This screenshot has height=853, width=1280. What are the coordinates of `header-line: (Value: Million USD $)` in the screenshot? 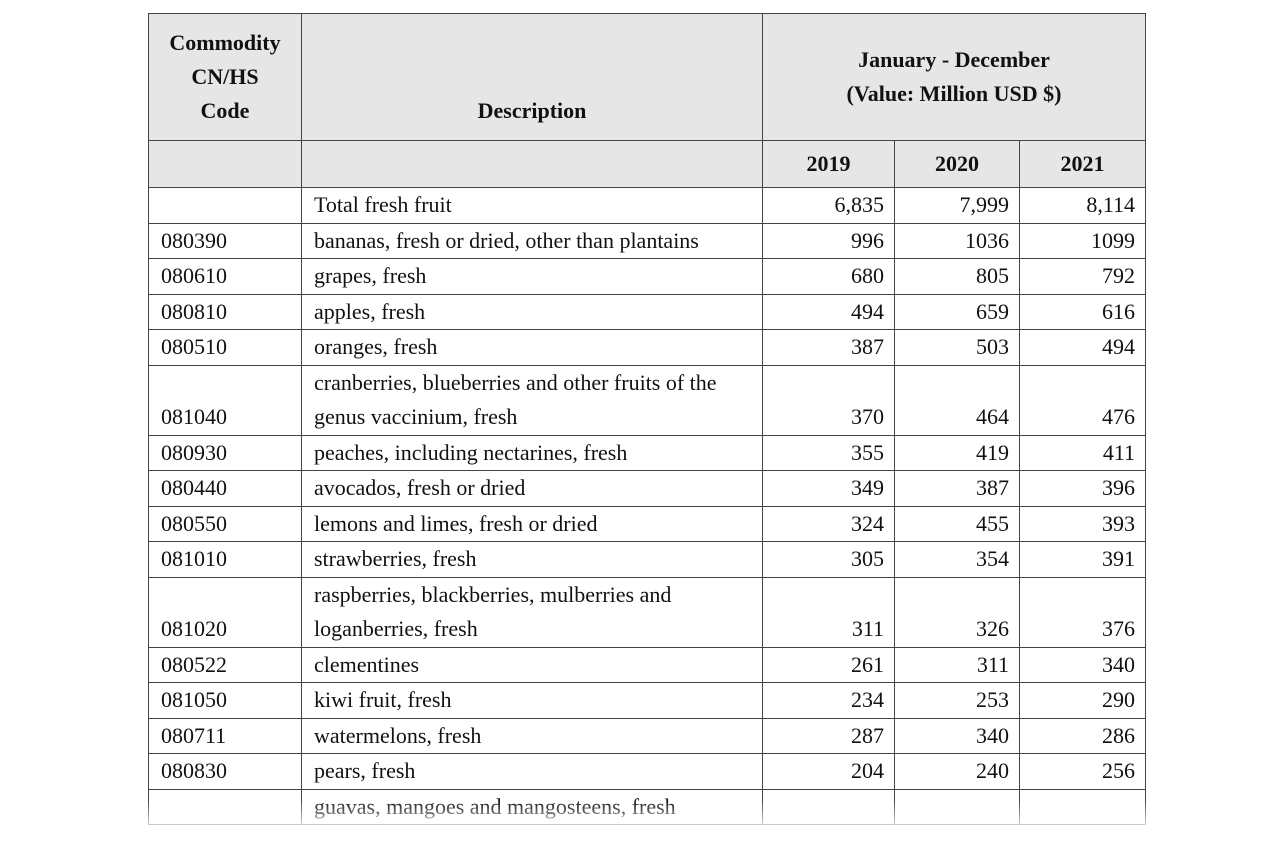 It's located at (954, 93).